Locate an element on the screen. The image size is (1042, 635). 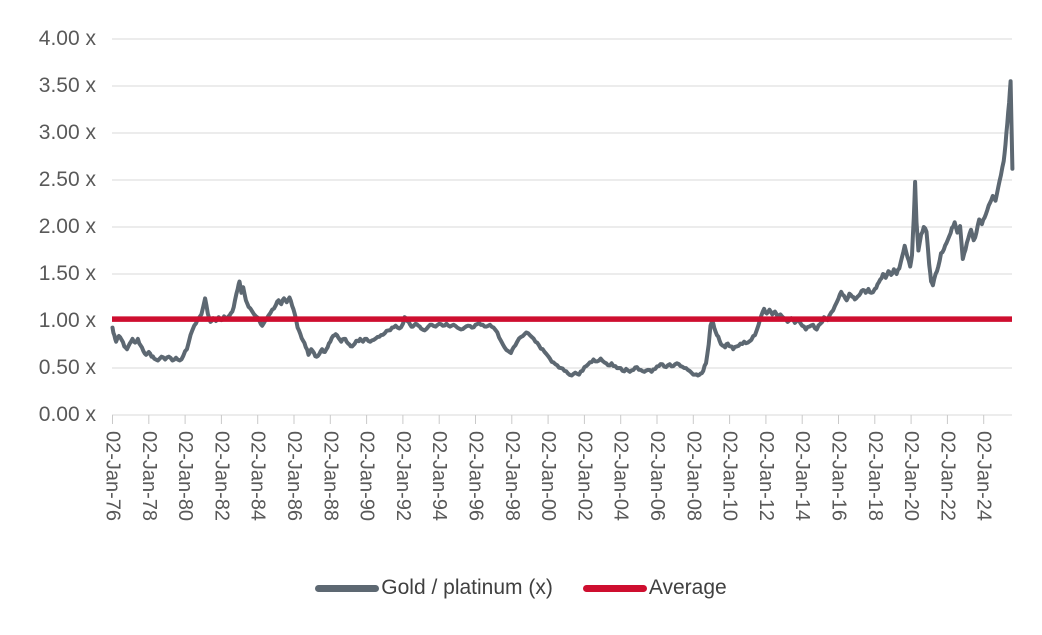
x-axis-label: 02-Jan-04 is located at coordinates (620, 476).